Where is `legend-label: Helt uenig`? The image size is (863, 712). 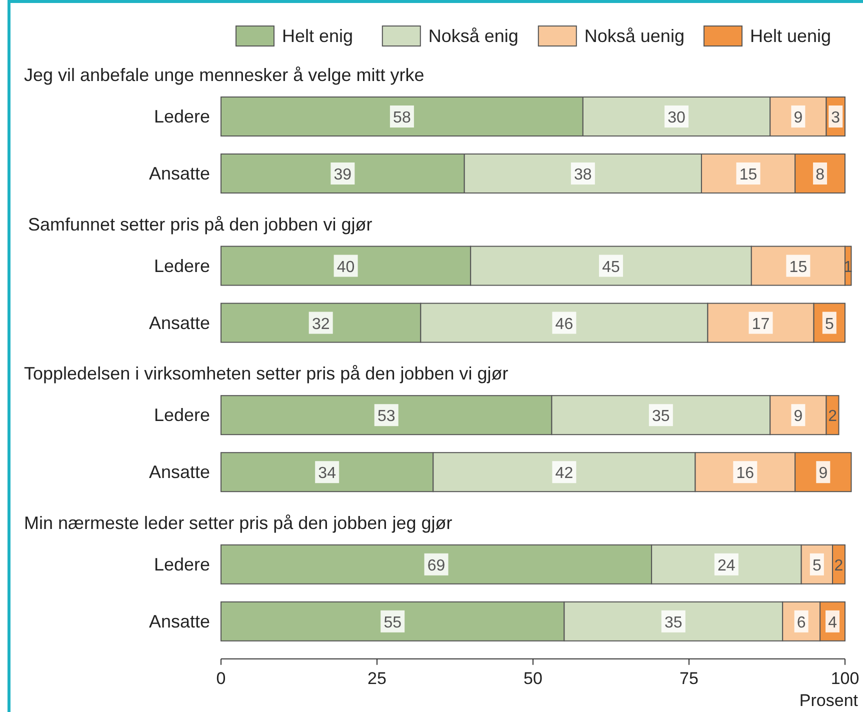
legend-label: Helt uenig is located at coordinates (791, 36).